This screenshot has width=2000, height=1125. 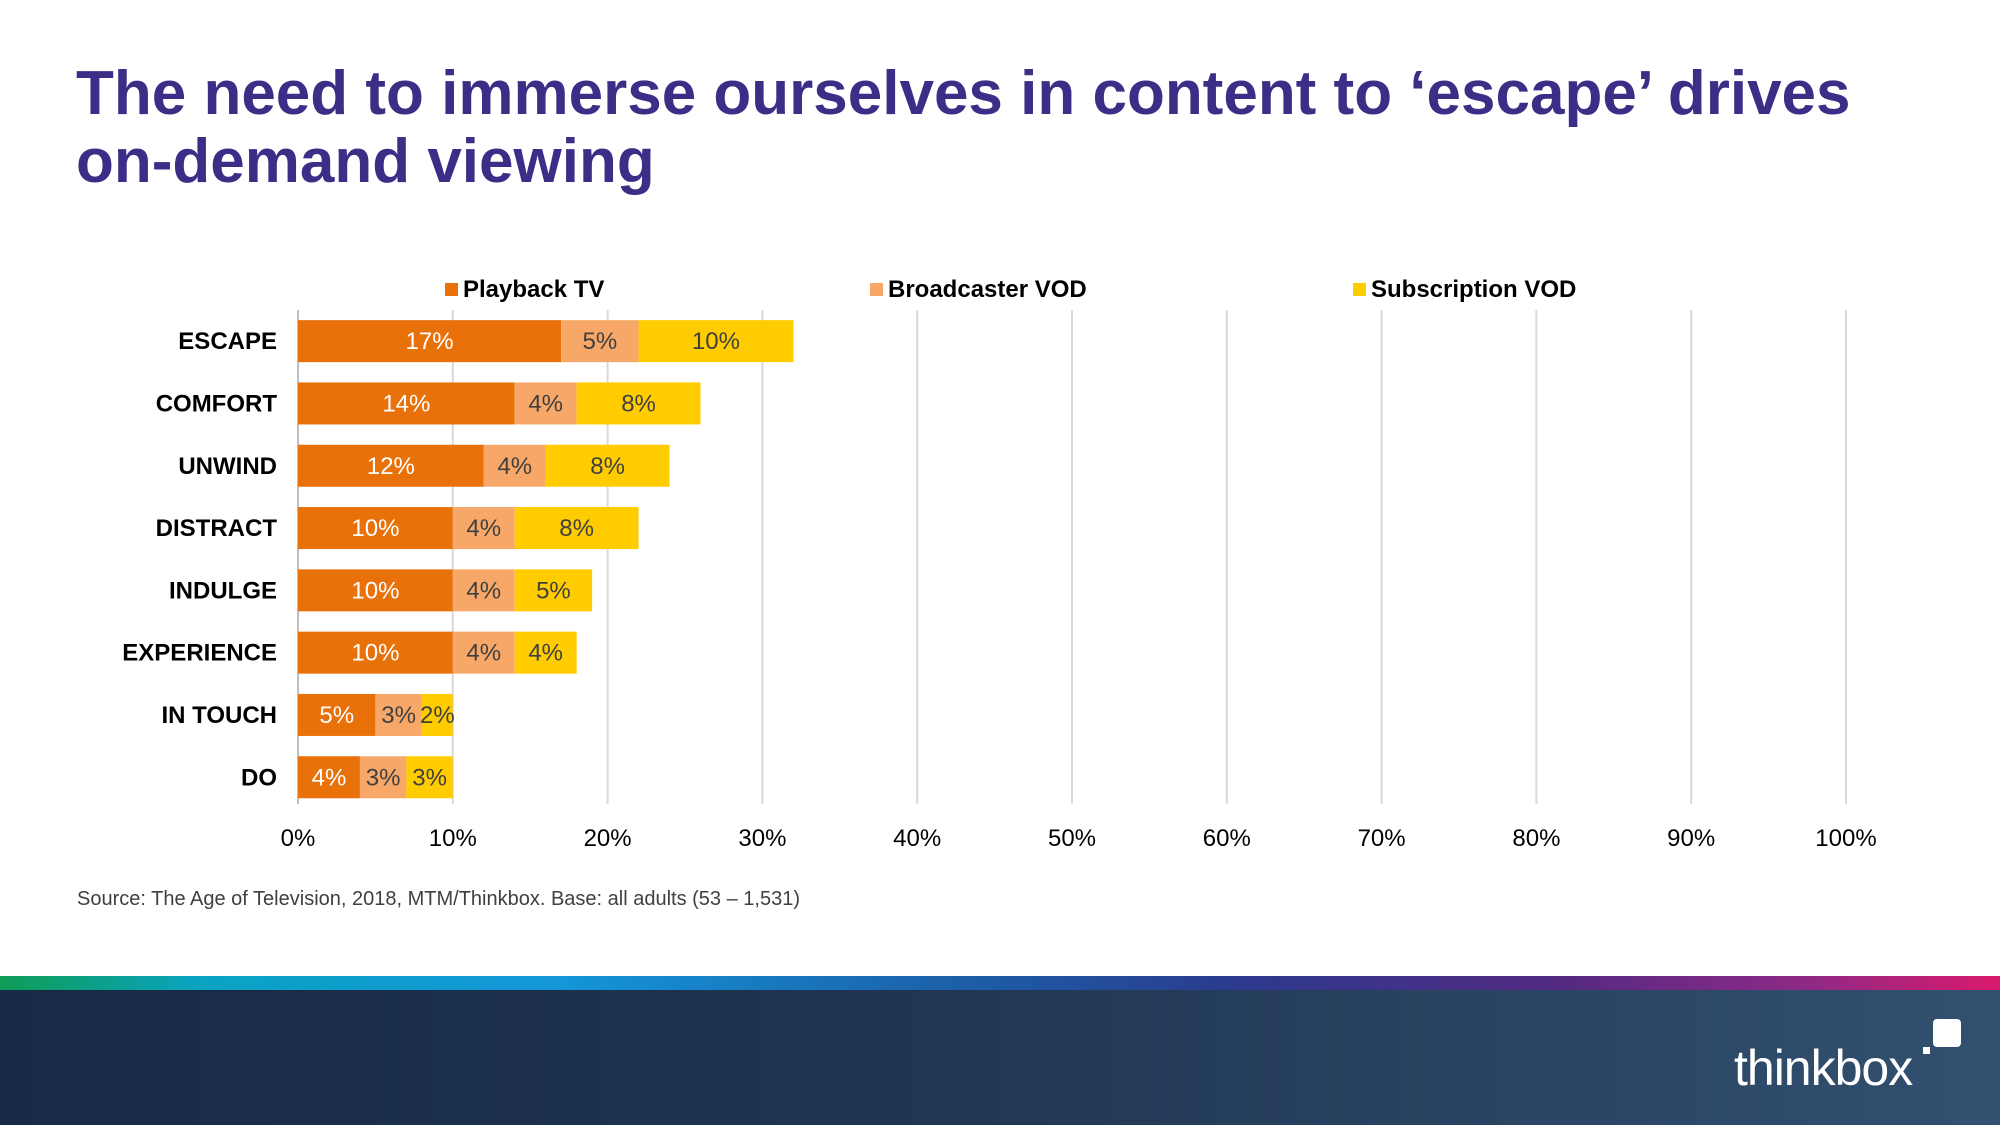 What do you see at coordinates (1926, 1050) in the screenshot?
I see `logo-dot-icon` at bounding box center [1926, 1050].